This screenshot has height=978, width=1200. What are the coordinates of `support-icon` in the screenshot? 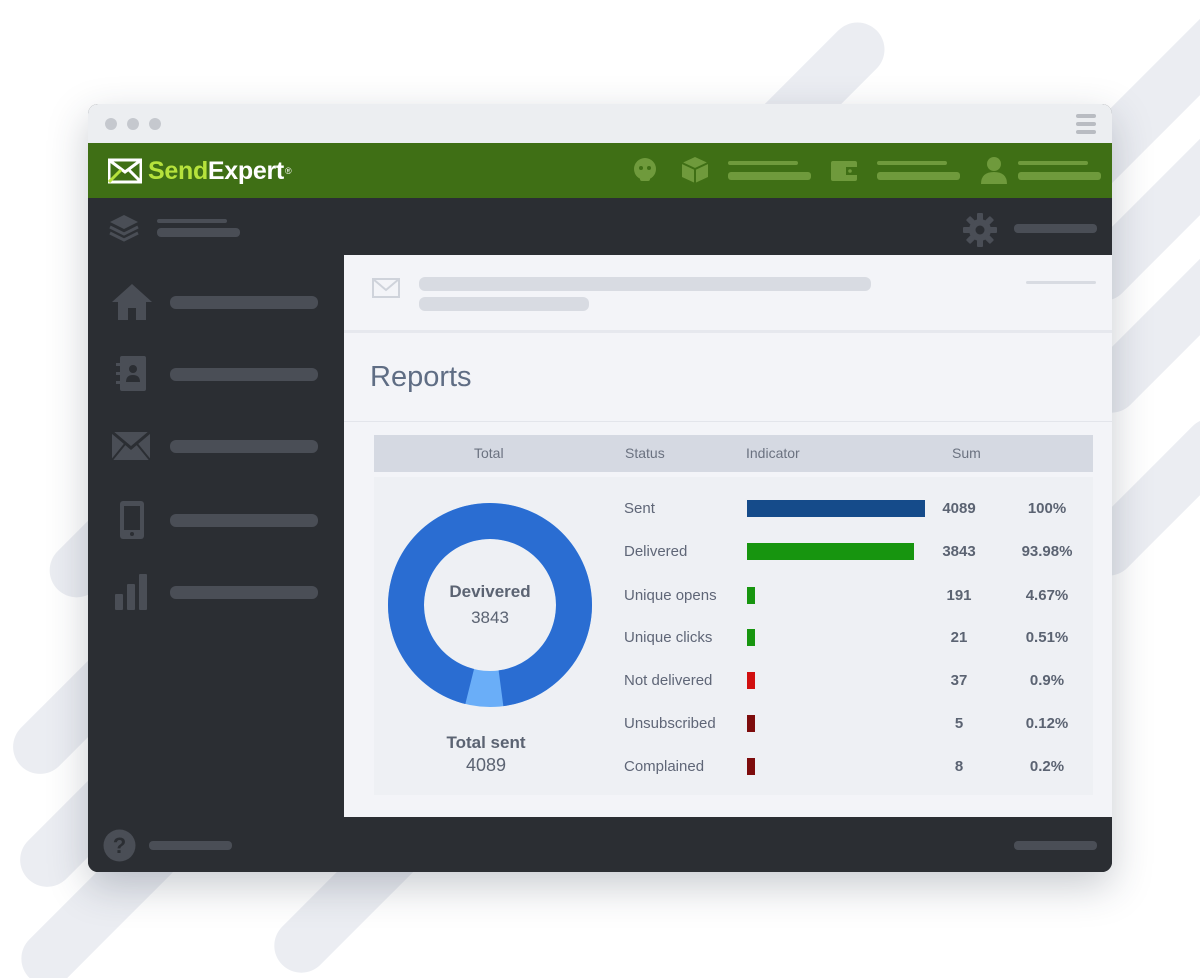 It's located at (645, 170).